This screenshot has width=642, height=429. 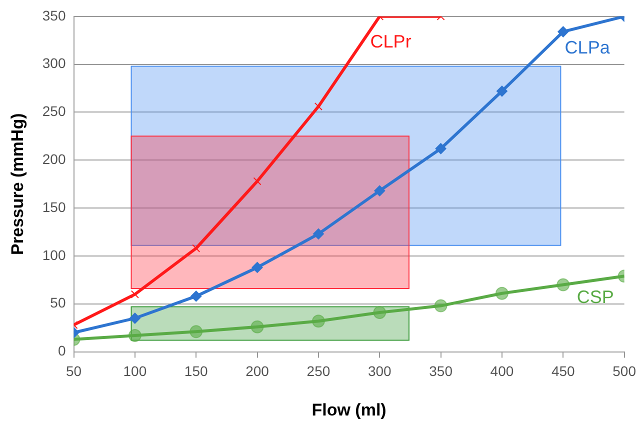 What do you see at coordinates (196, 371) in the screenshot?
I see `x-tick-label: 150` at bounding box center [196, 371].